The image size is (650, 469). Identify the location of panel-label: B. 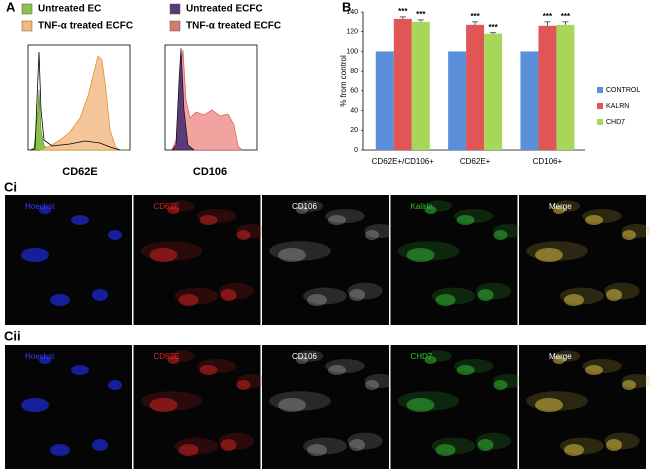
(346, 7).